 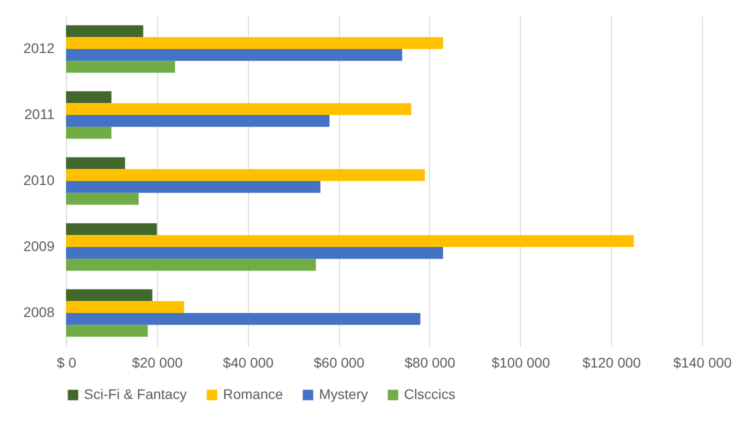 I want to click on legend-label: Mystery, so click(x=343, y=394).